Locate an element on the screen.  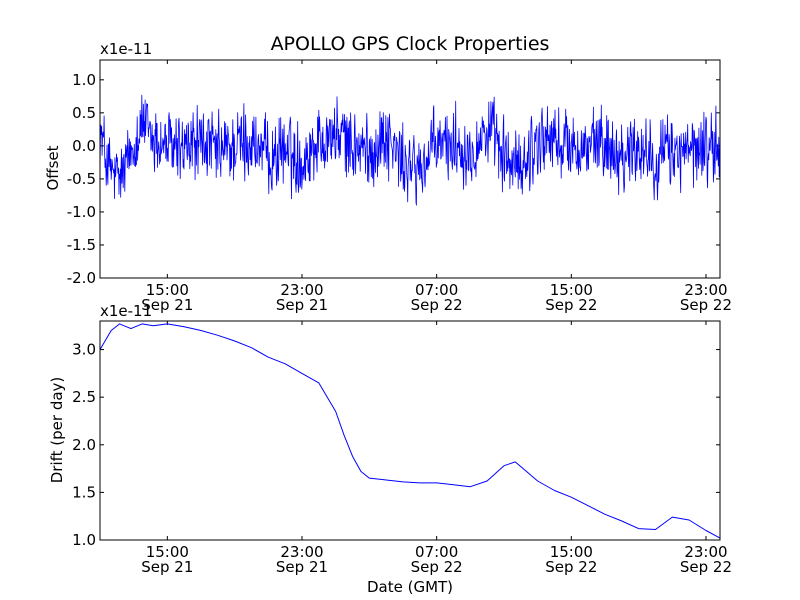
y-tick-label: 2.0 is located at coordinates (84, 445).